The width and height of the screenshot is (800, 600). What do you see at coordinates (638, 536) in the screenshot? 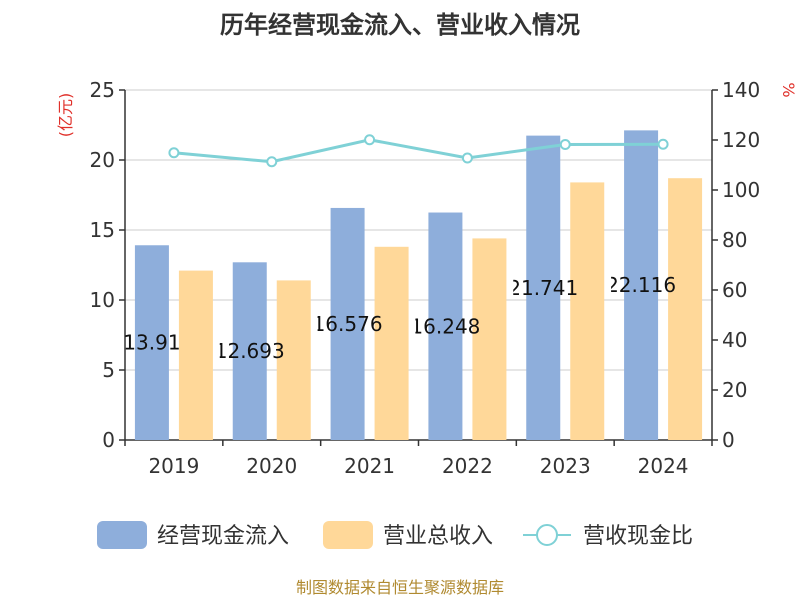
I see `legend-label: 营收现金比` at bounding box center [638, 536].